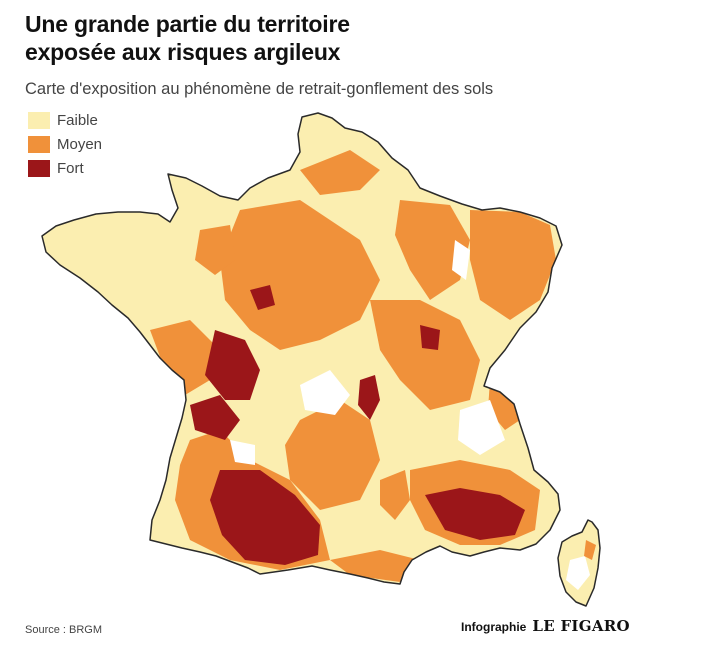  What do you see at coordinates (578, 573) in the screenshot?
I see `corse-none` at bounding box center [578, 573].